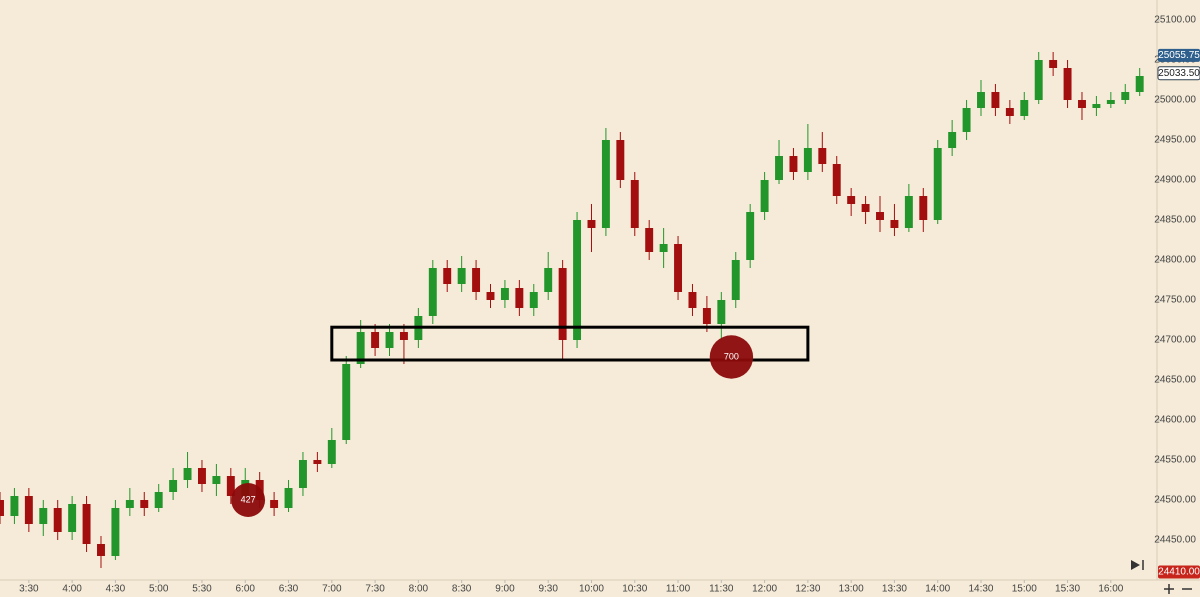  Describe the element at coordinates (202, 589) in the screenshot. I see `x-tick-label: 5:30` at that location.